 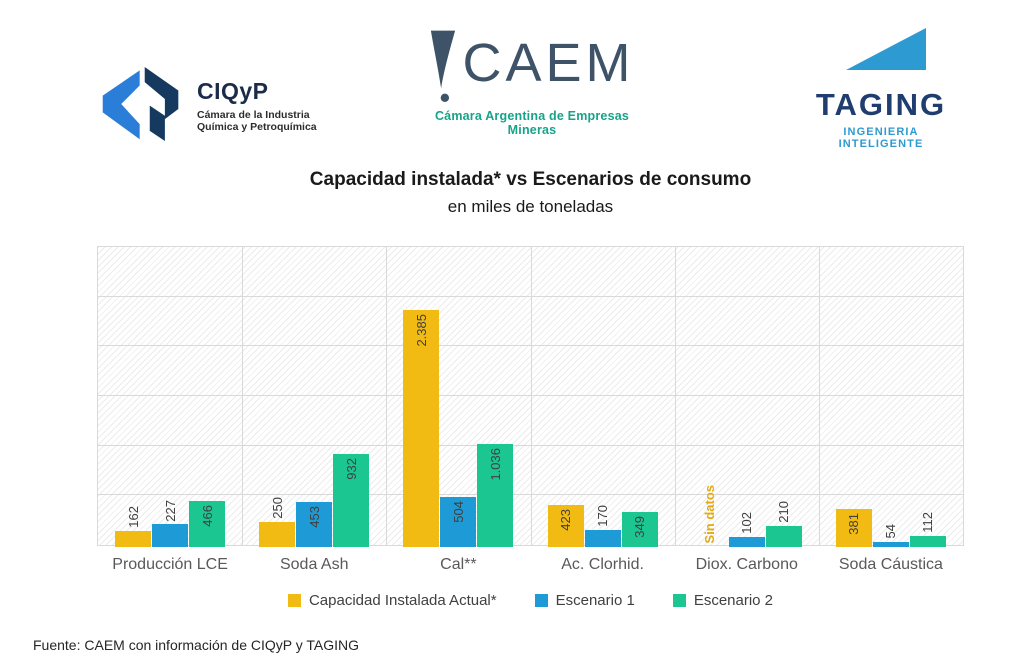 What do you see at coordinates (927, 541) in the screenshot?
I see `bar-s3-c6` at bounding box center [927, 541].